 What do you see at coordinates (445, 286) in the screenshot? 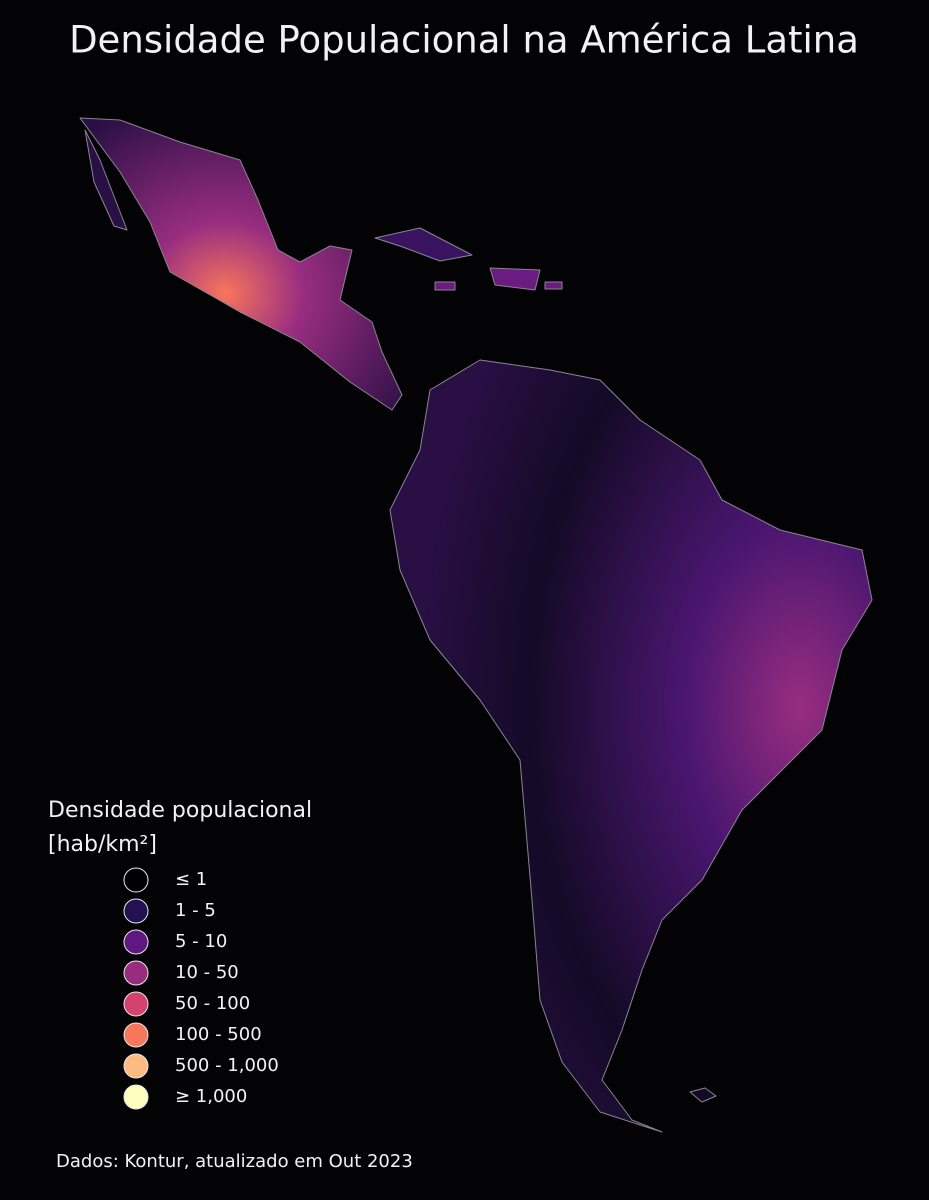
I see `jamaica` at bounding box center [445, 286].